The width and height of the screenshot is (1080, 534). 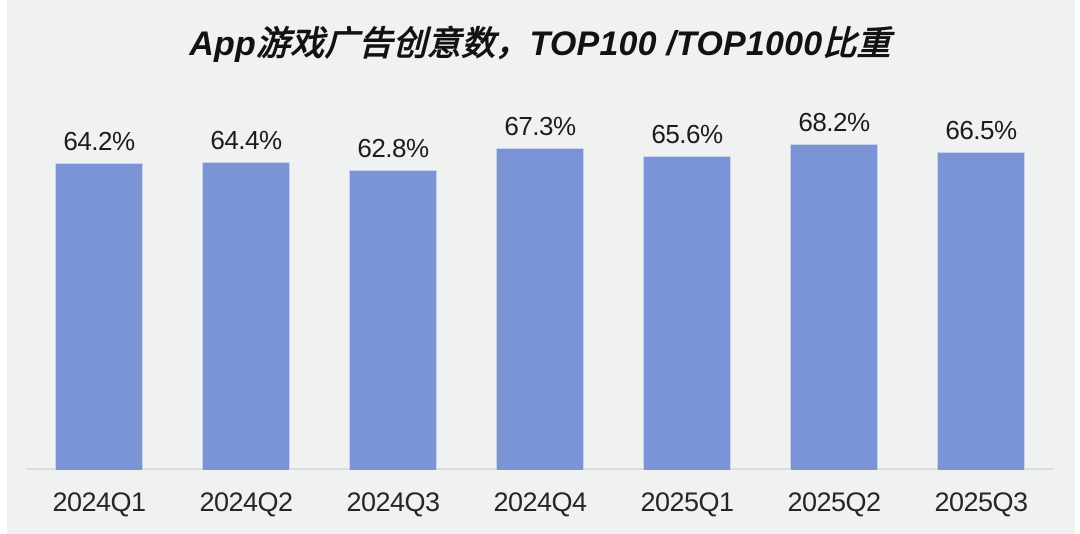 I want to click on bar-value-label: 68.2%, so click(x=834, y=122).